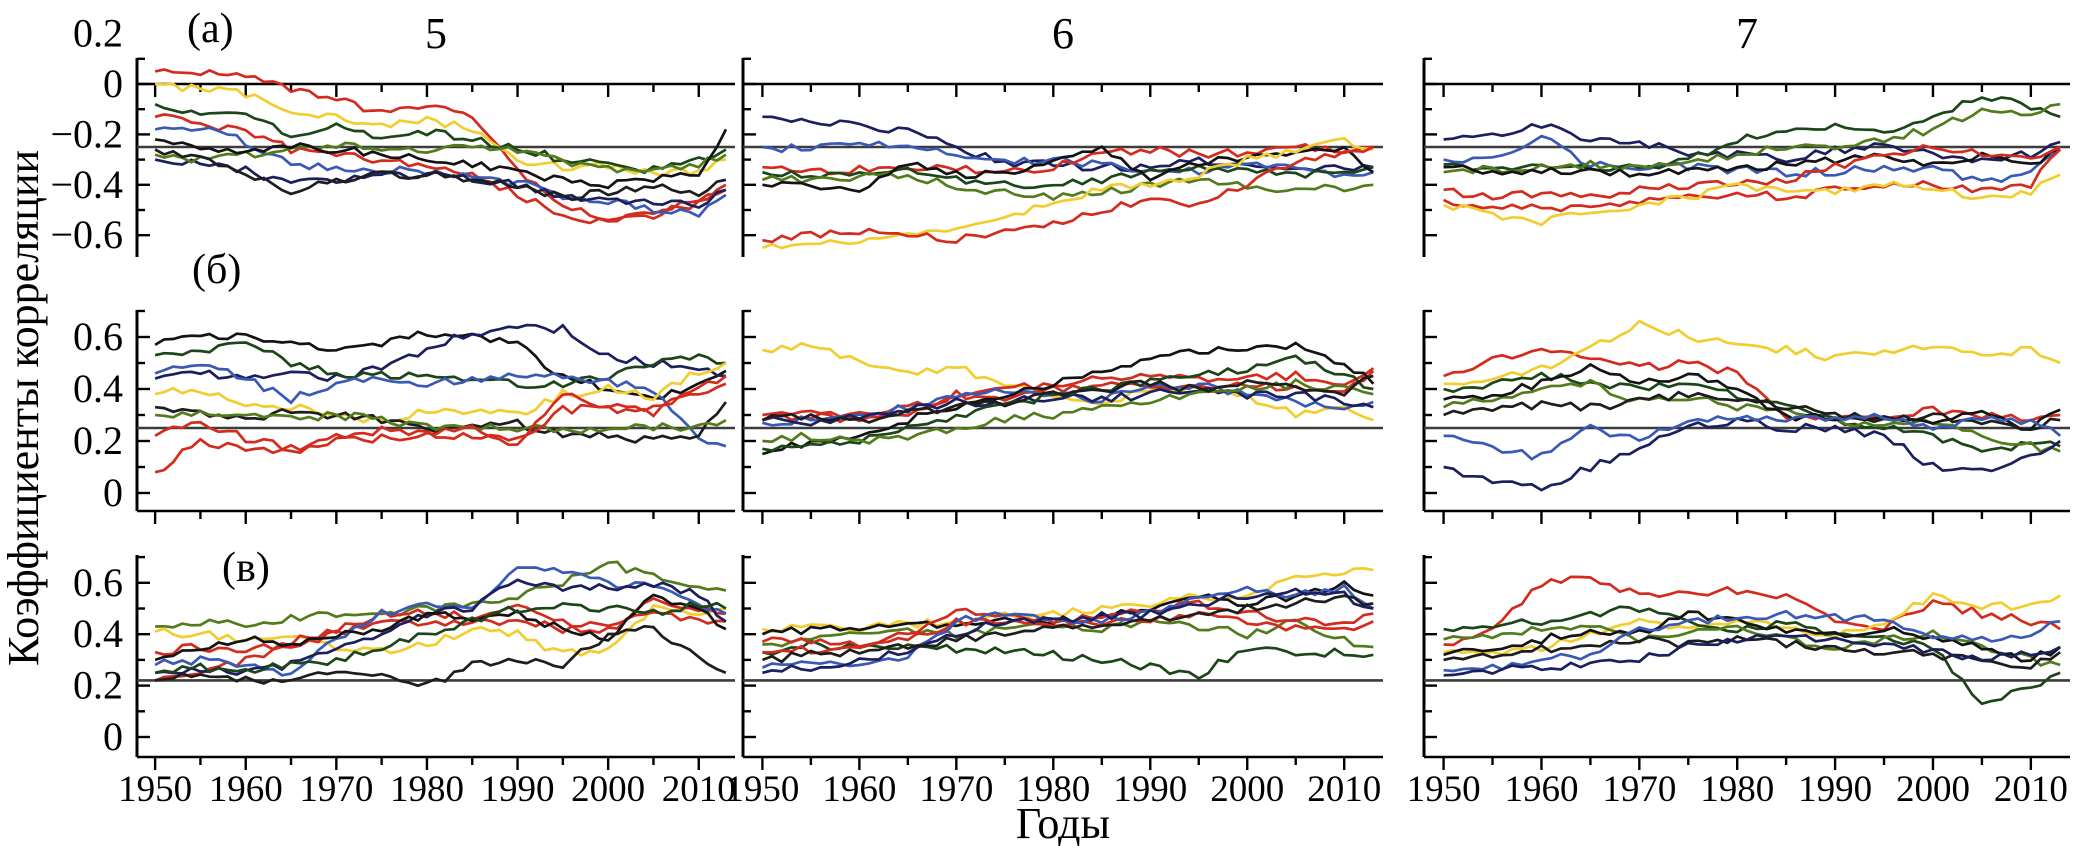  Describe the element at coordinates (86, 234) in the screenshot. I see `y-tick-label: −0.6` at that location.